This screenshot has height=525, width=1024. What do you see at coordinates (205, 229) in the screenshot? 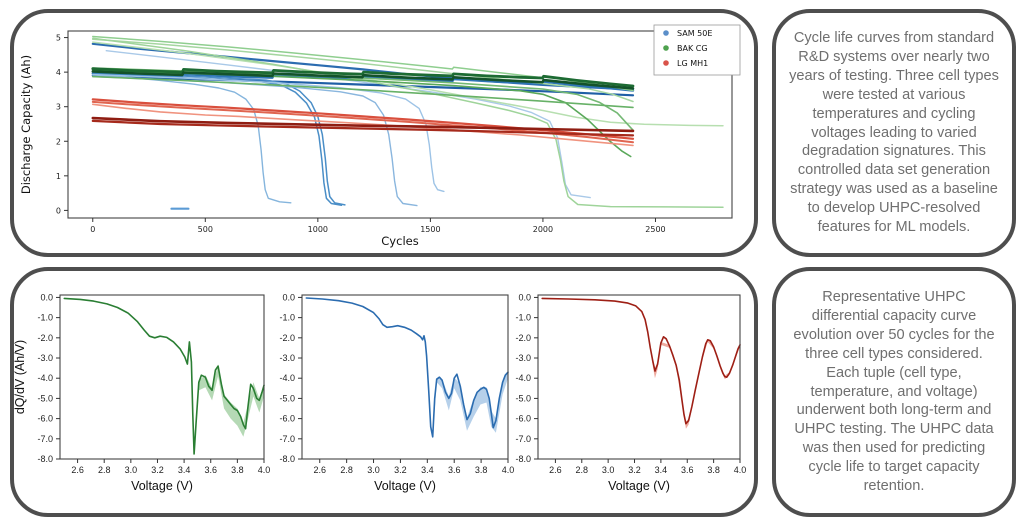
I see `svg-text: 500` at bounding box center [205, 229].